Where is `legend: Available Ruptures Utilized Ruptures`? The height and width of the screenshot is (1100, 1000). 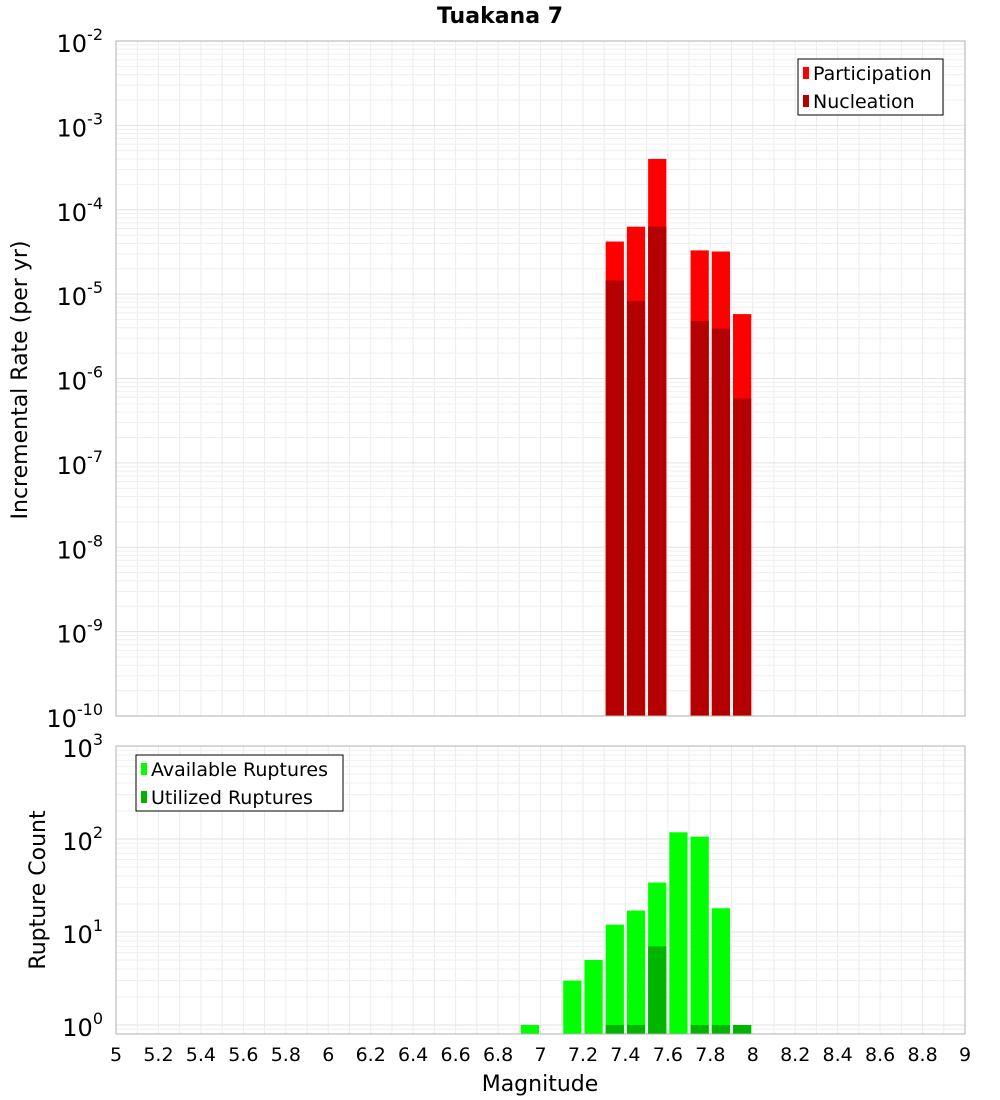 legend: Available Ruptures Utilized Ruptures is located at coordinates (239, 783).